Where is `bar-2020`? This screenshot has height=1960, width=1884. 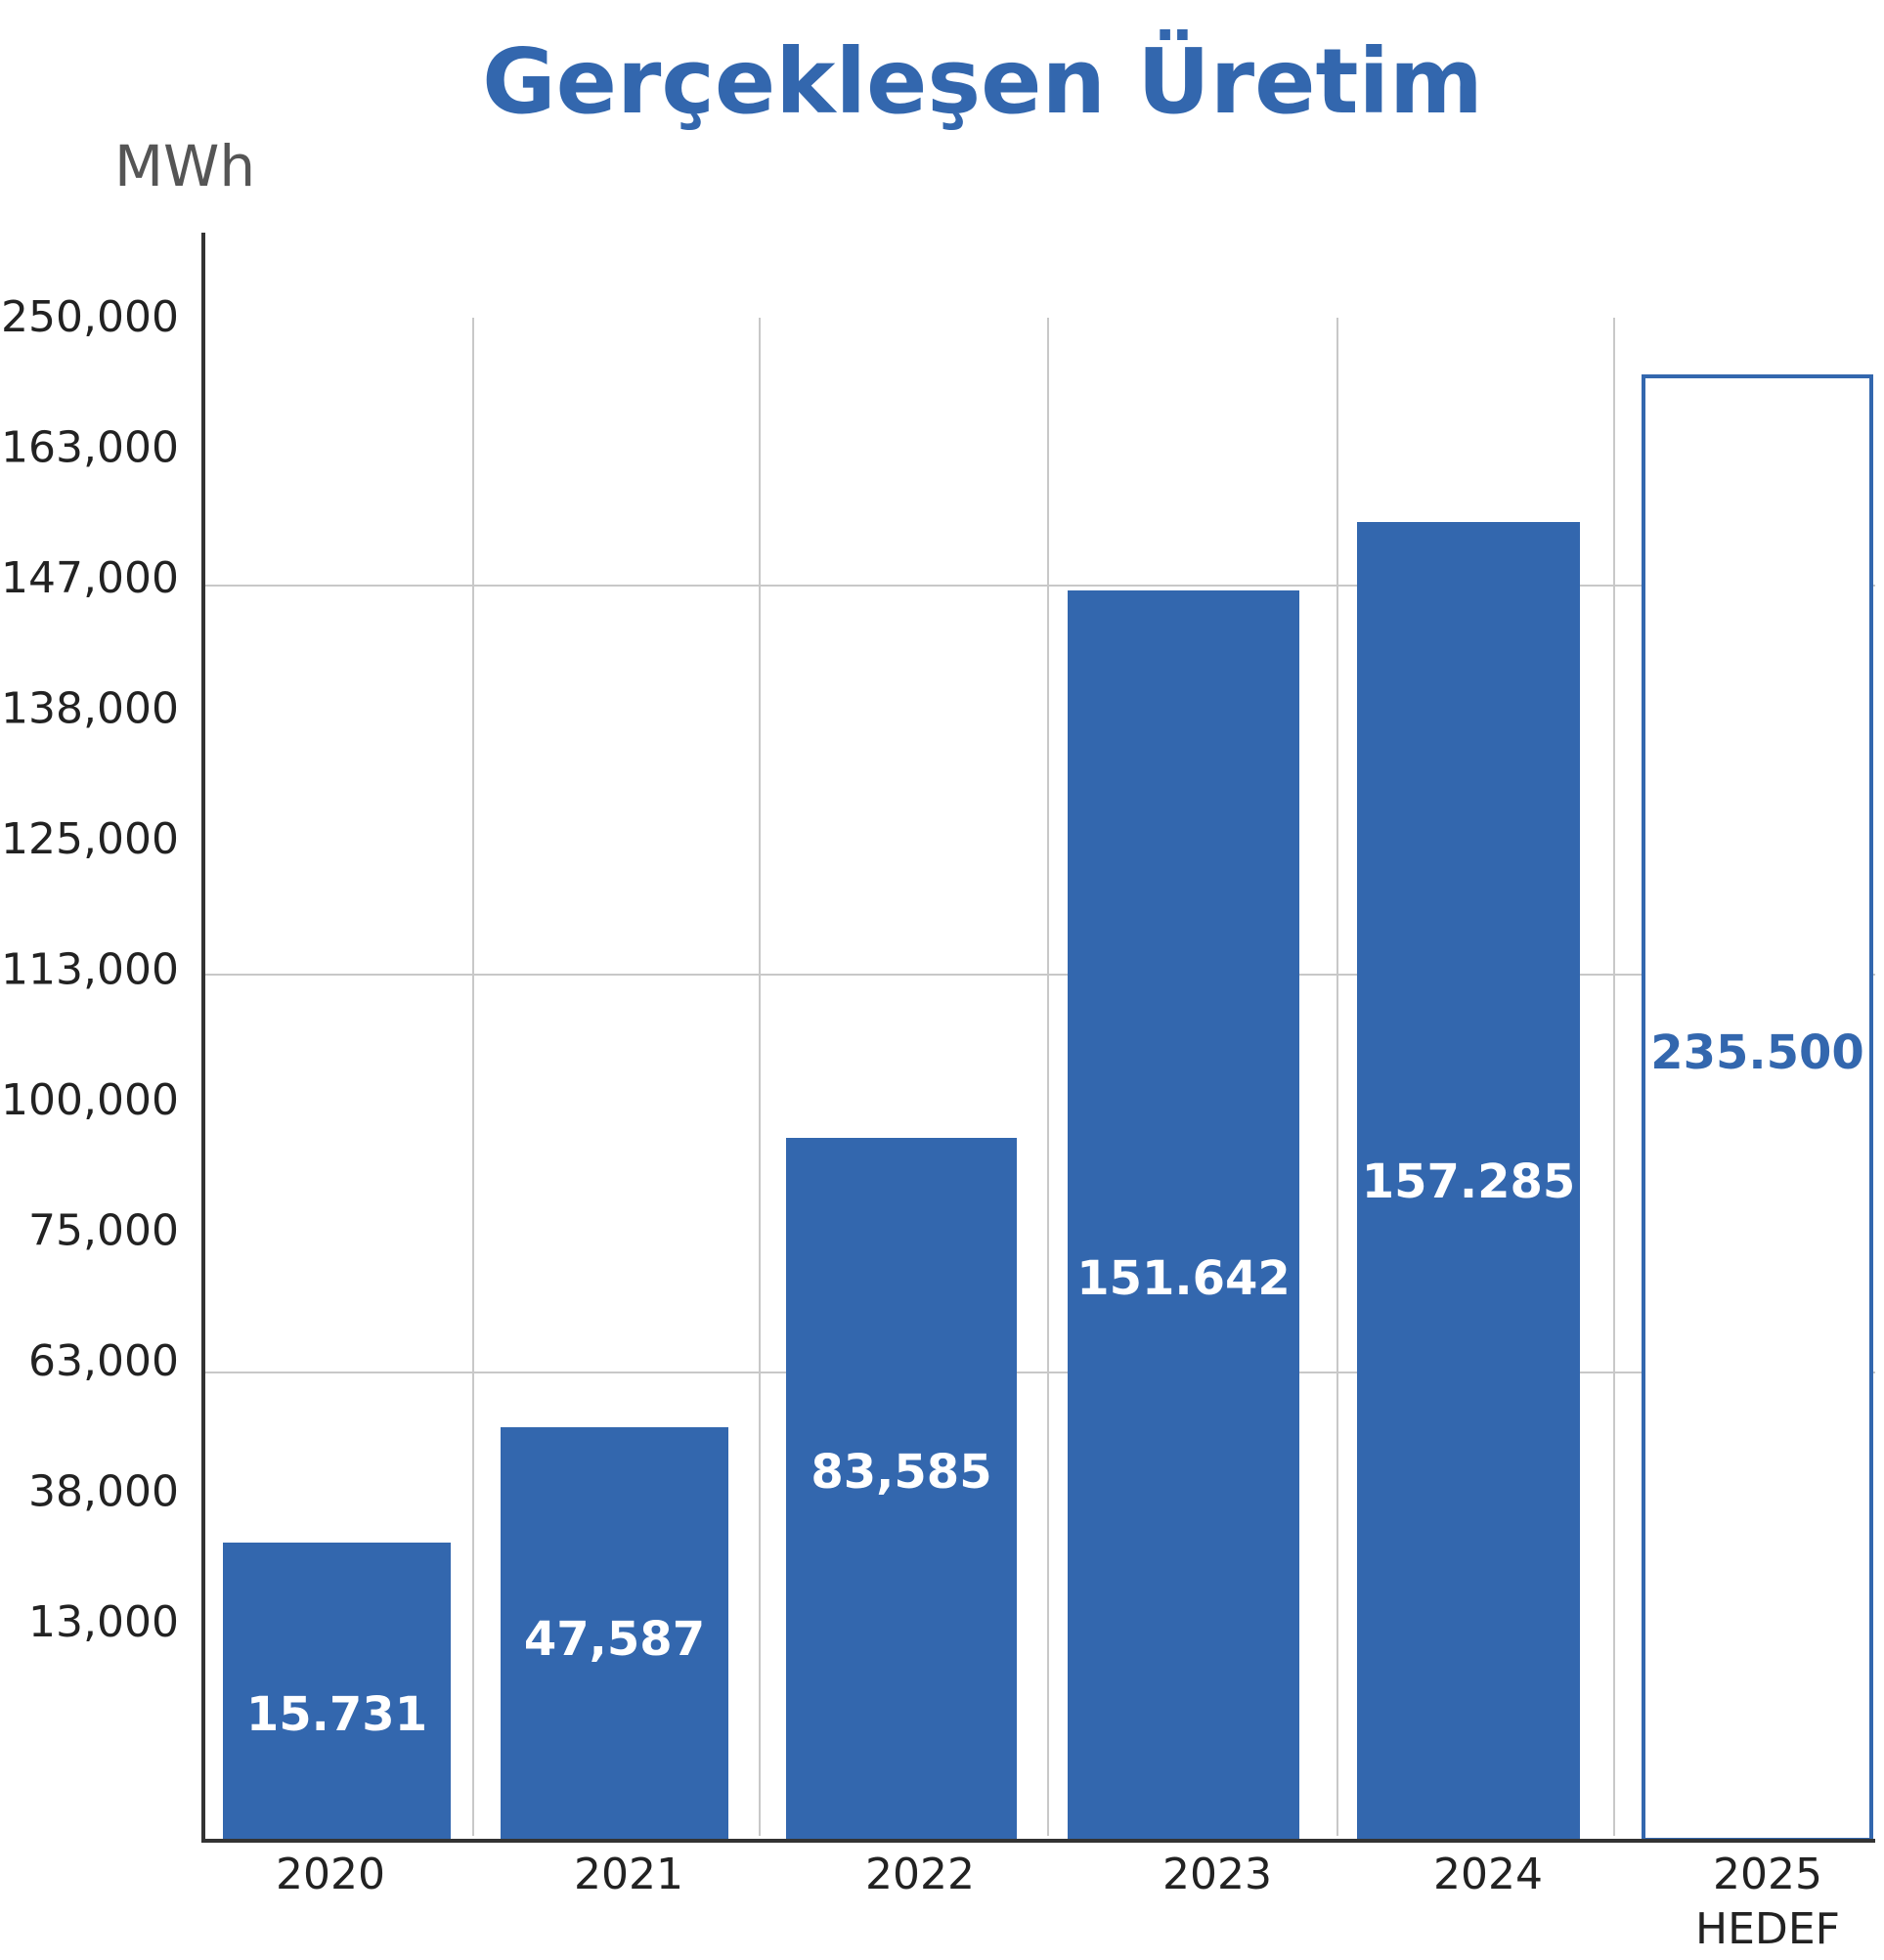
bar-2020 is located at coordinates (337, 1692).